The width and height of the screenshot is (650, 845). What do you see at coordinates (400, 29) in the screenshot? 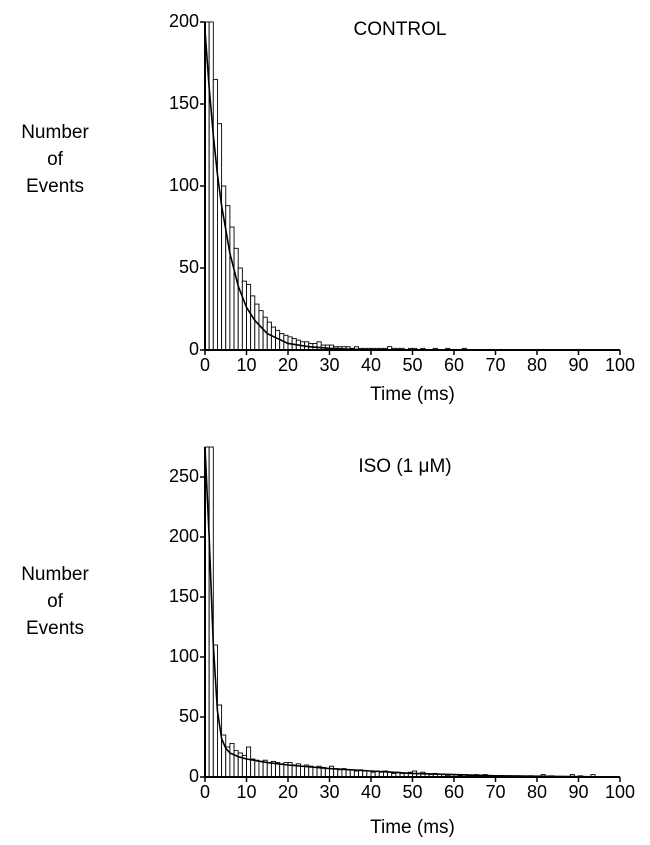
I see `chart-title: CONTROL` at bounding box center [400, 29].